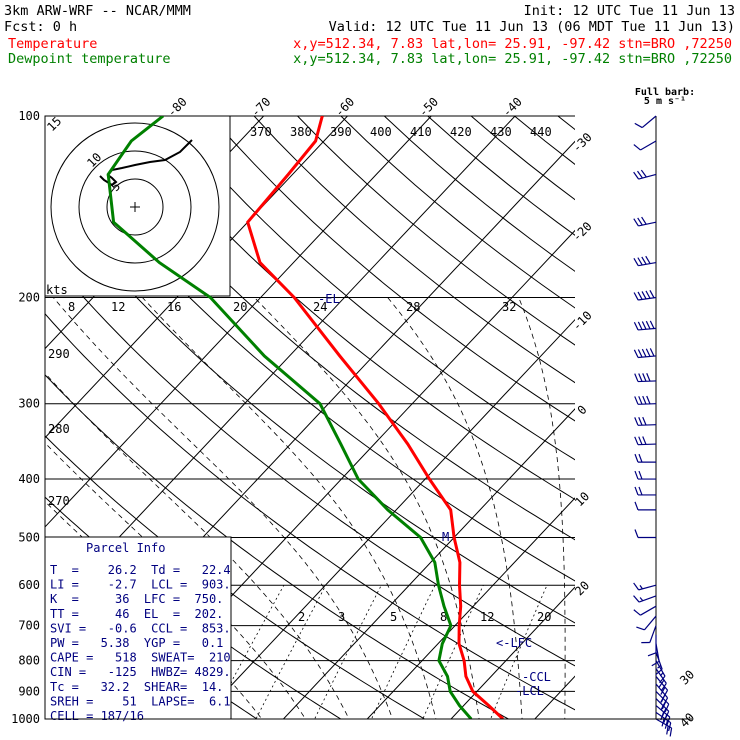  What do you see at coordinates (582, 320) in the screenshot?
I see `temperature-tick-label: -10` at bounding box center [582, 320].